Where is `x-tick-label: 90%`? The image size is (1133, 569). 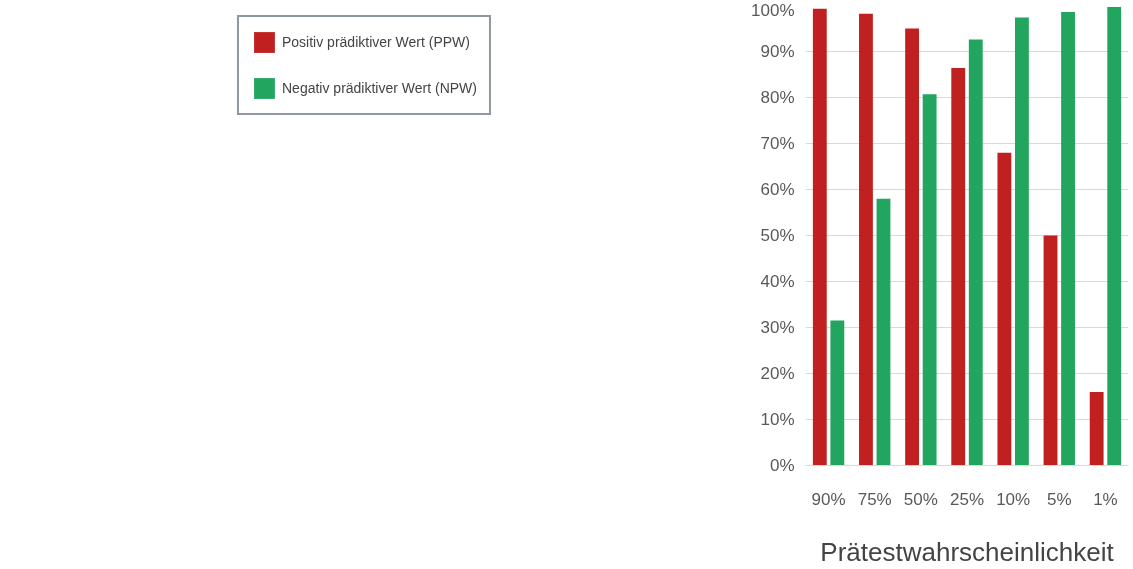
x-tick-label: 90% is located at coordinates (828, 499).